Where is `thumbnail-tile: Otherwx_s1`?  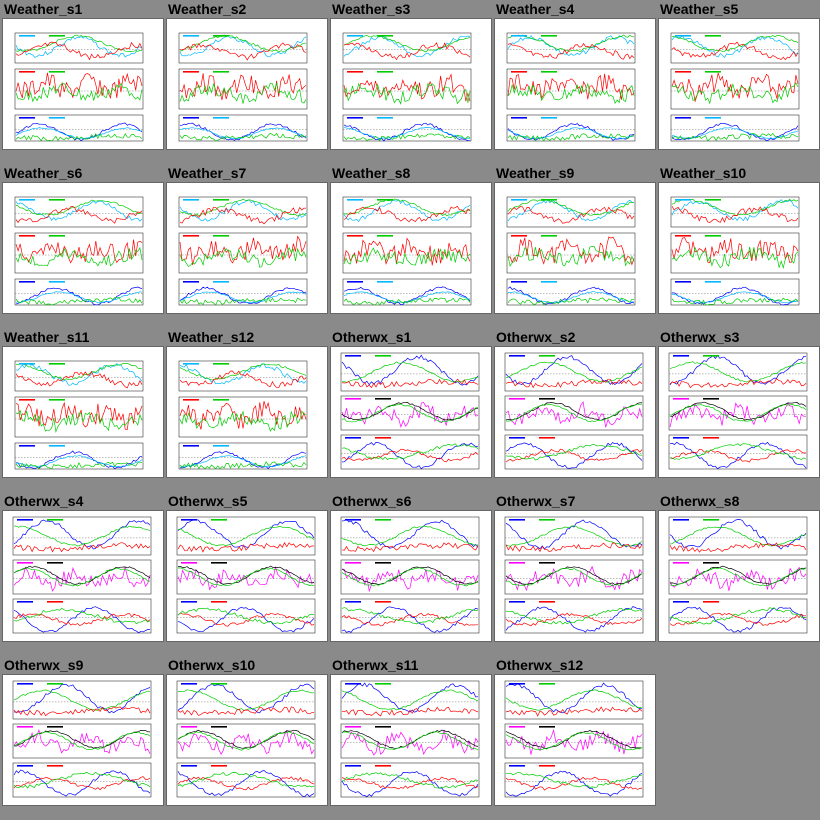
thumbnail-tile: Otherwx_s1 is located at coordinates (411, 403).